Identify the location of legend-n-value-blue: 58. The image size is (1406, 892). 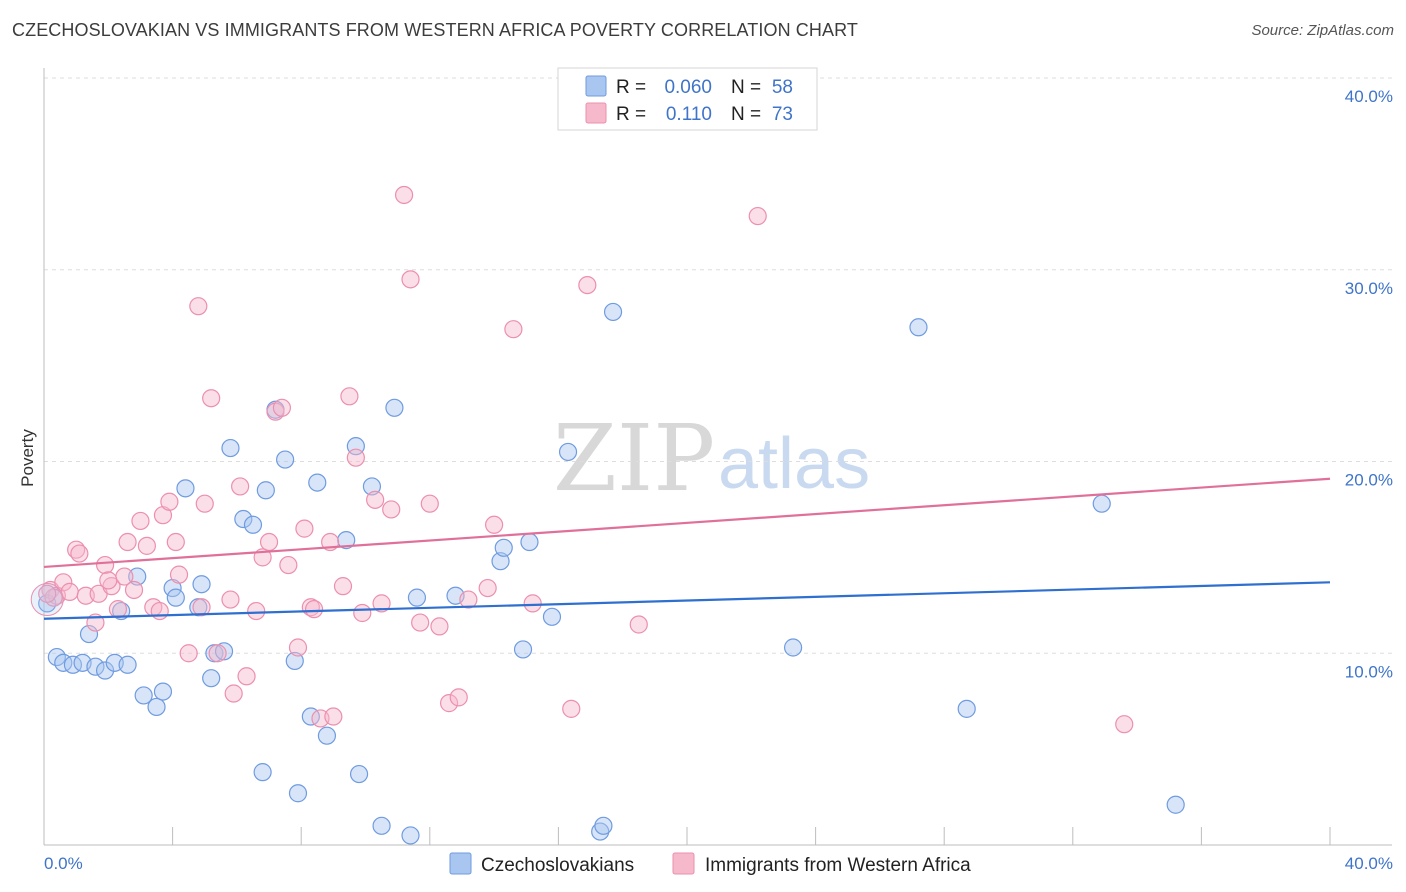
(782, 87).